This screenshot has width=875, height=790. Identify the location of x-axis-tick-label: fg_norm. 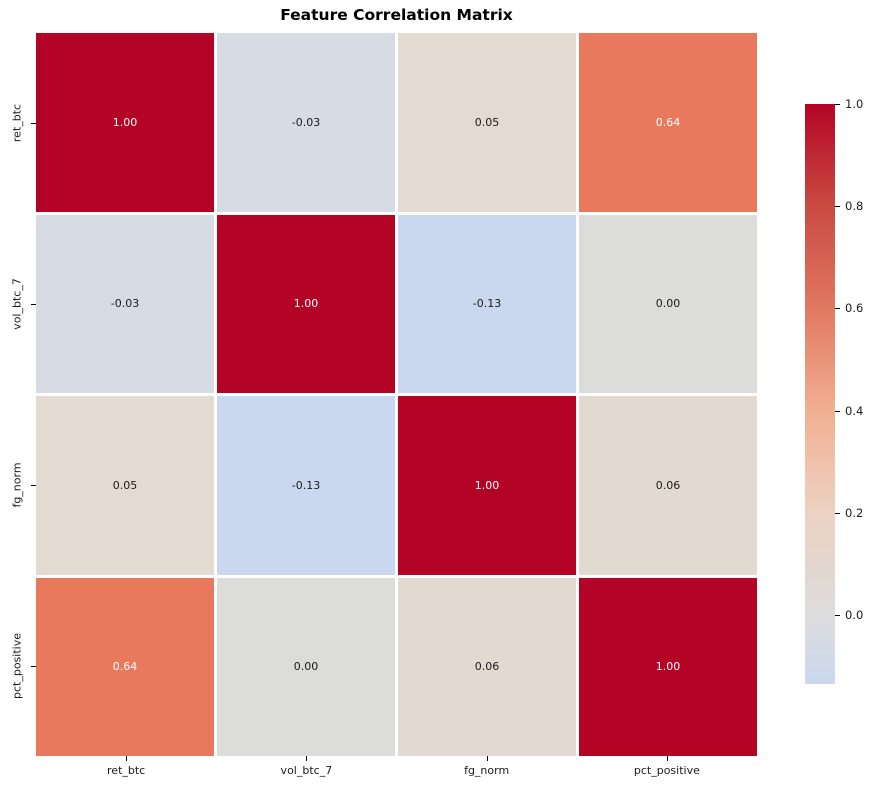
(487, 770).